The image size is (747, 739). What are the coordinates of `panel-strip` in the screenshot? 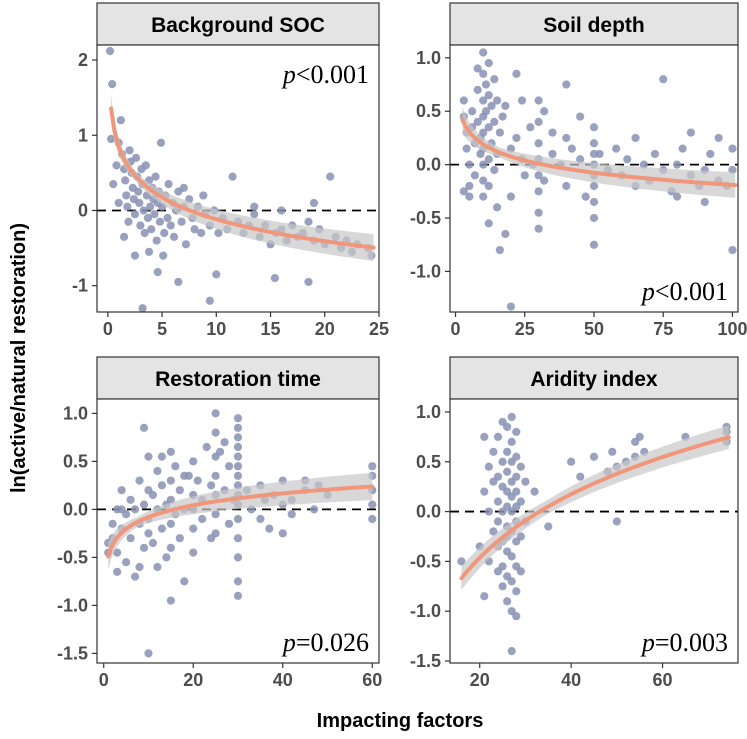 It's located at (238, 24).